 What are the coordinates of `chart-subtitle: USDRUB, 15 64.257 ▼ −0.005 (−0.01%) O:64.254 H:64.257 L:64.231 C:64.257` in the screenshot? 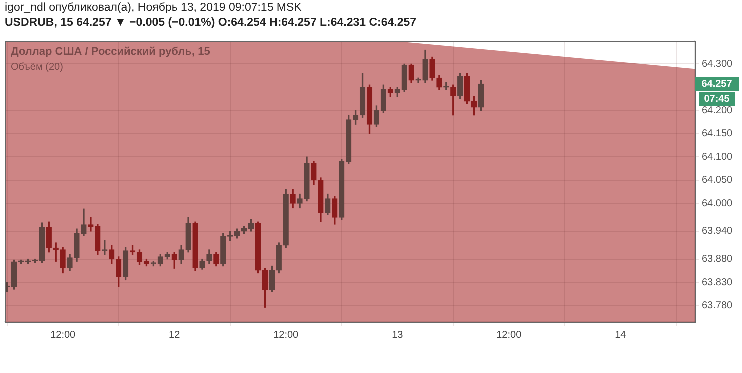 It's located at (211, 23).